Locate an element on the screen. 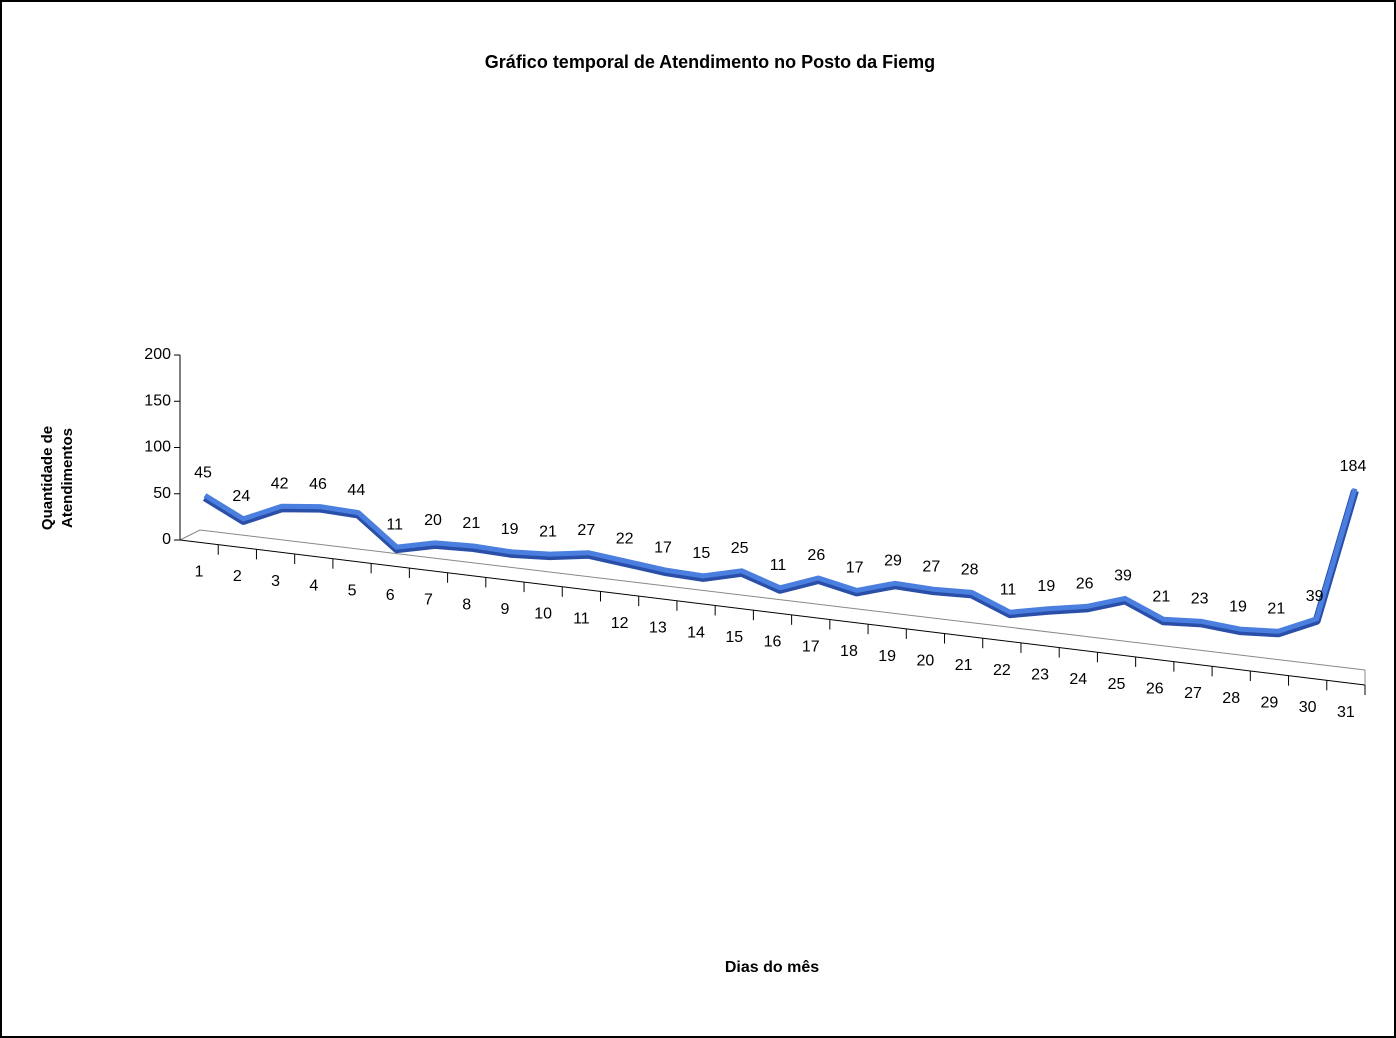  x-tick-label: 10 is located at coordinates (543, 614).